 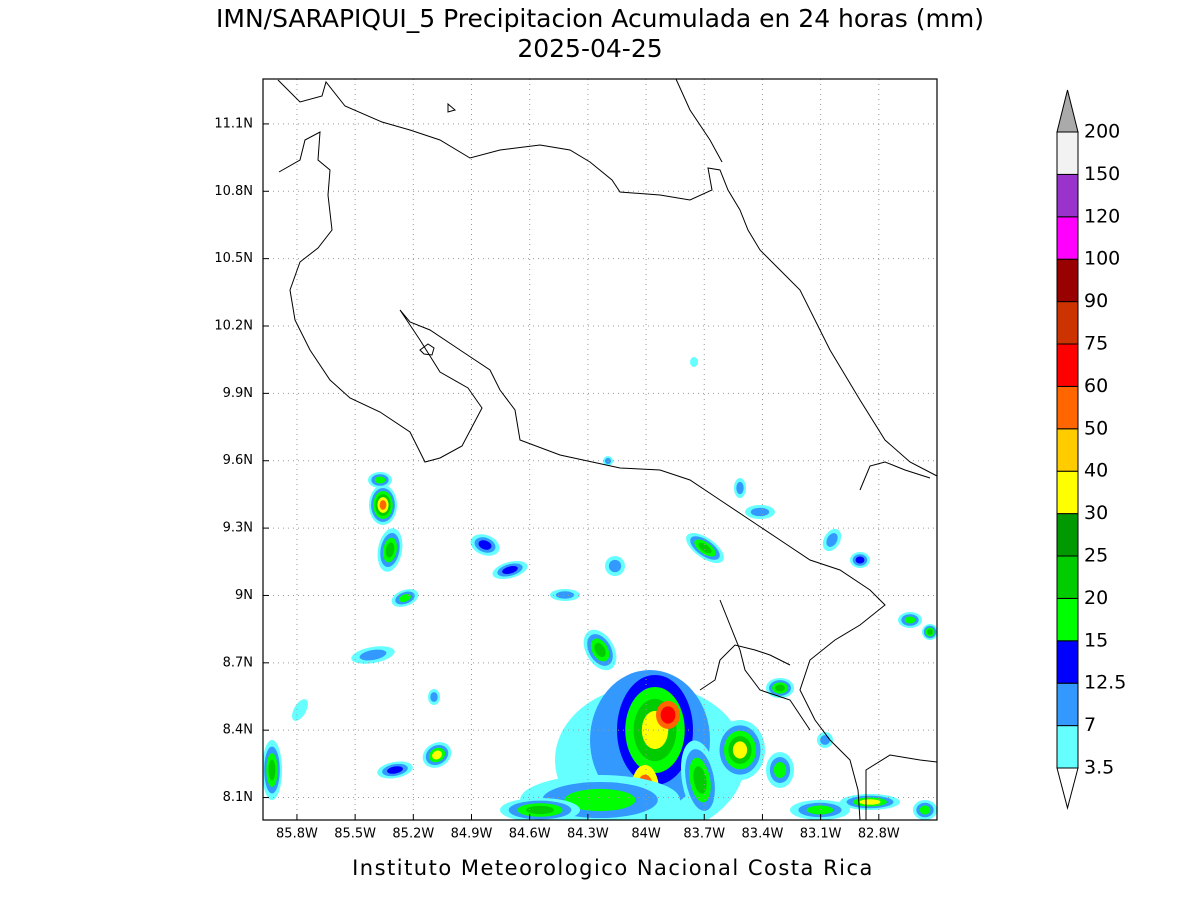 What do you see at coordinates (233, 123) in the screenshot?
I see `y-tick-label: 11.1N` at bounding box center [233, 123].